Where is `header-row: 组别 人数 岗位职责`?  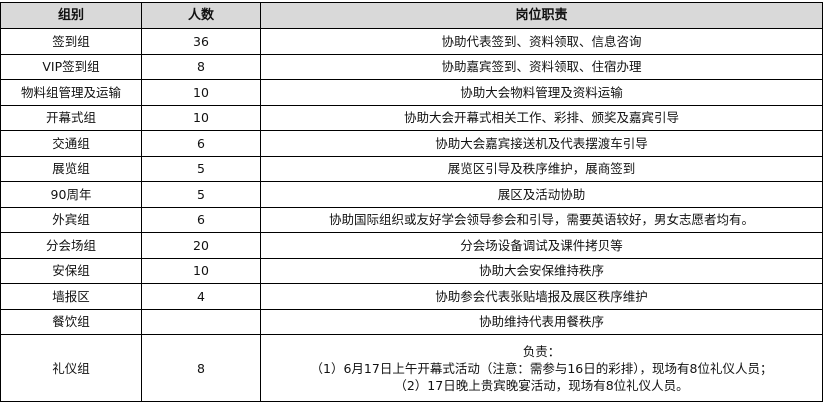 header-row: 组别 人数 岗位职责 is located at coordinates (411, 15).